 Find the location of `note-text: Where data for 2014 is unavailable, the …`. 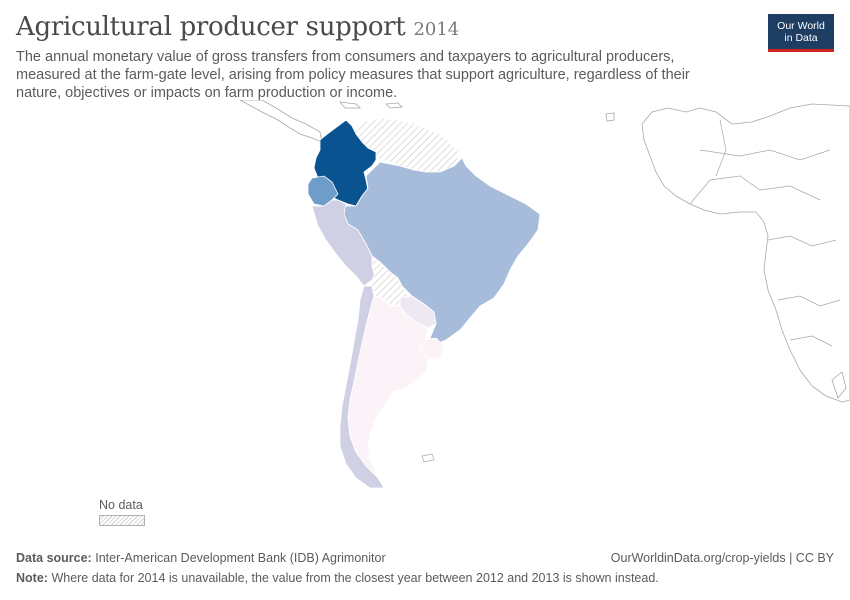

note-text: Where data for 2014 is unavailable, the … is located at coordinates (355, 578).